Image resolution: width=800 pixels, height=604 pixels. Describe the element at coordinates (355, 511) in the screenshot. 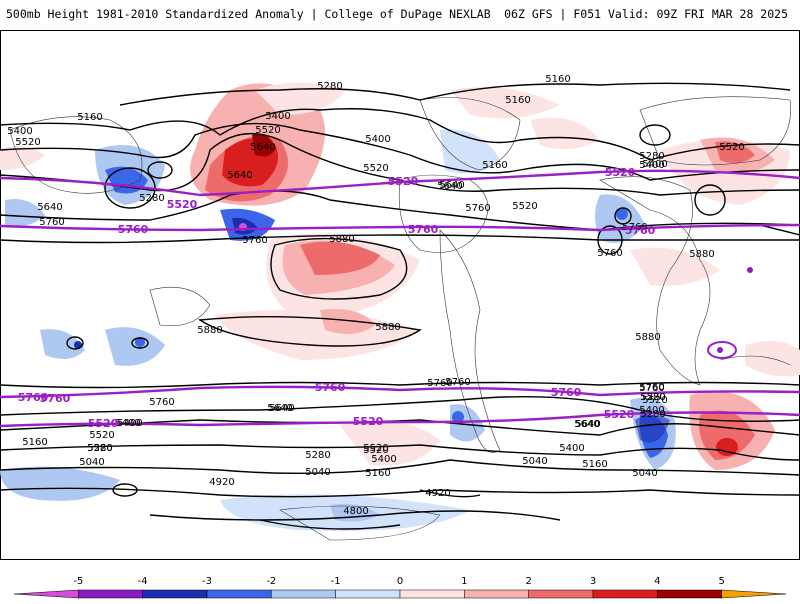

I see `contour-label: 4800` at that location.